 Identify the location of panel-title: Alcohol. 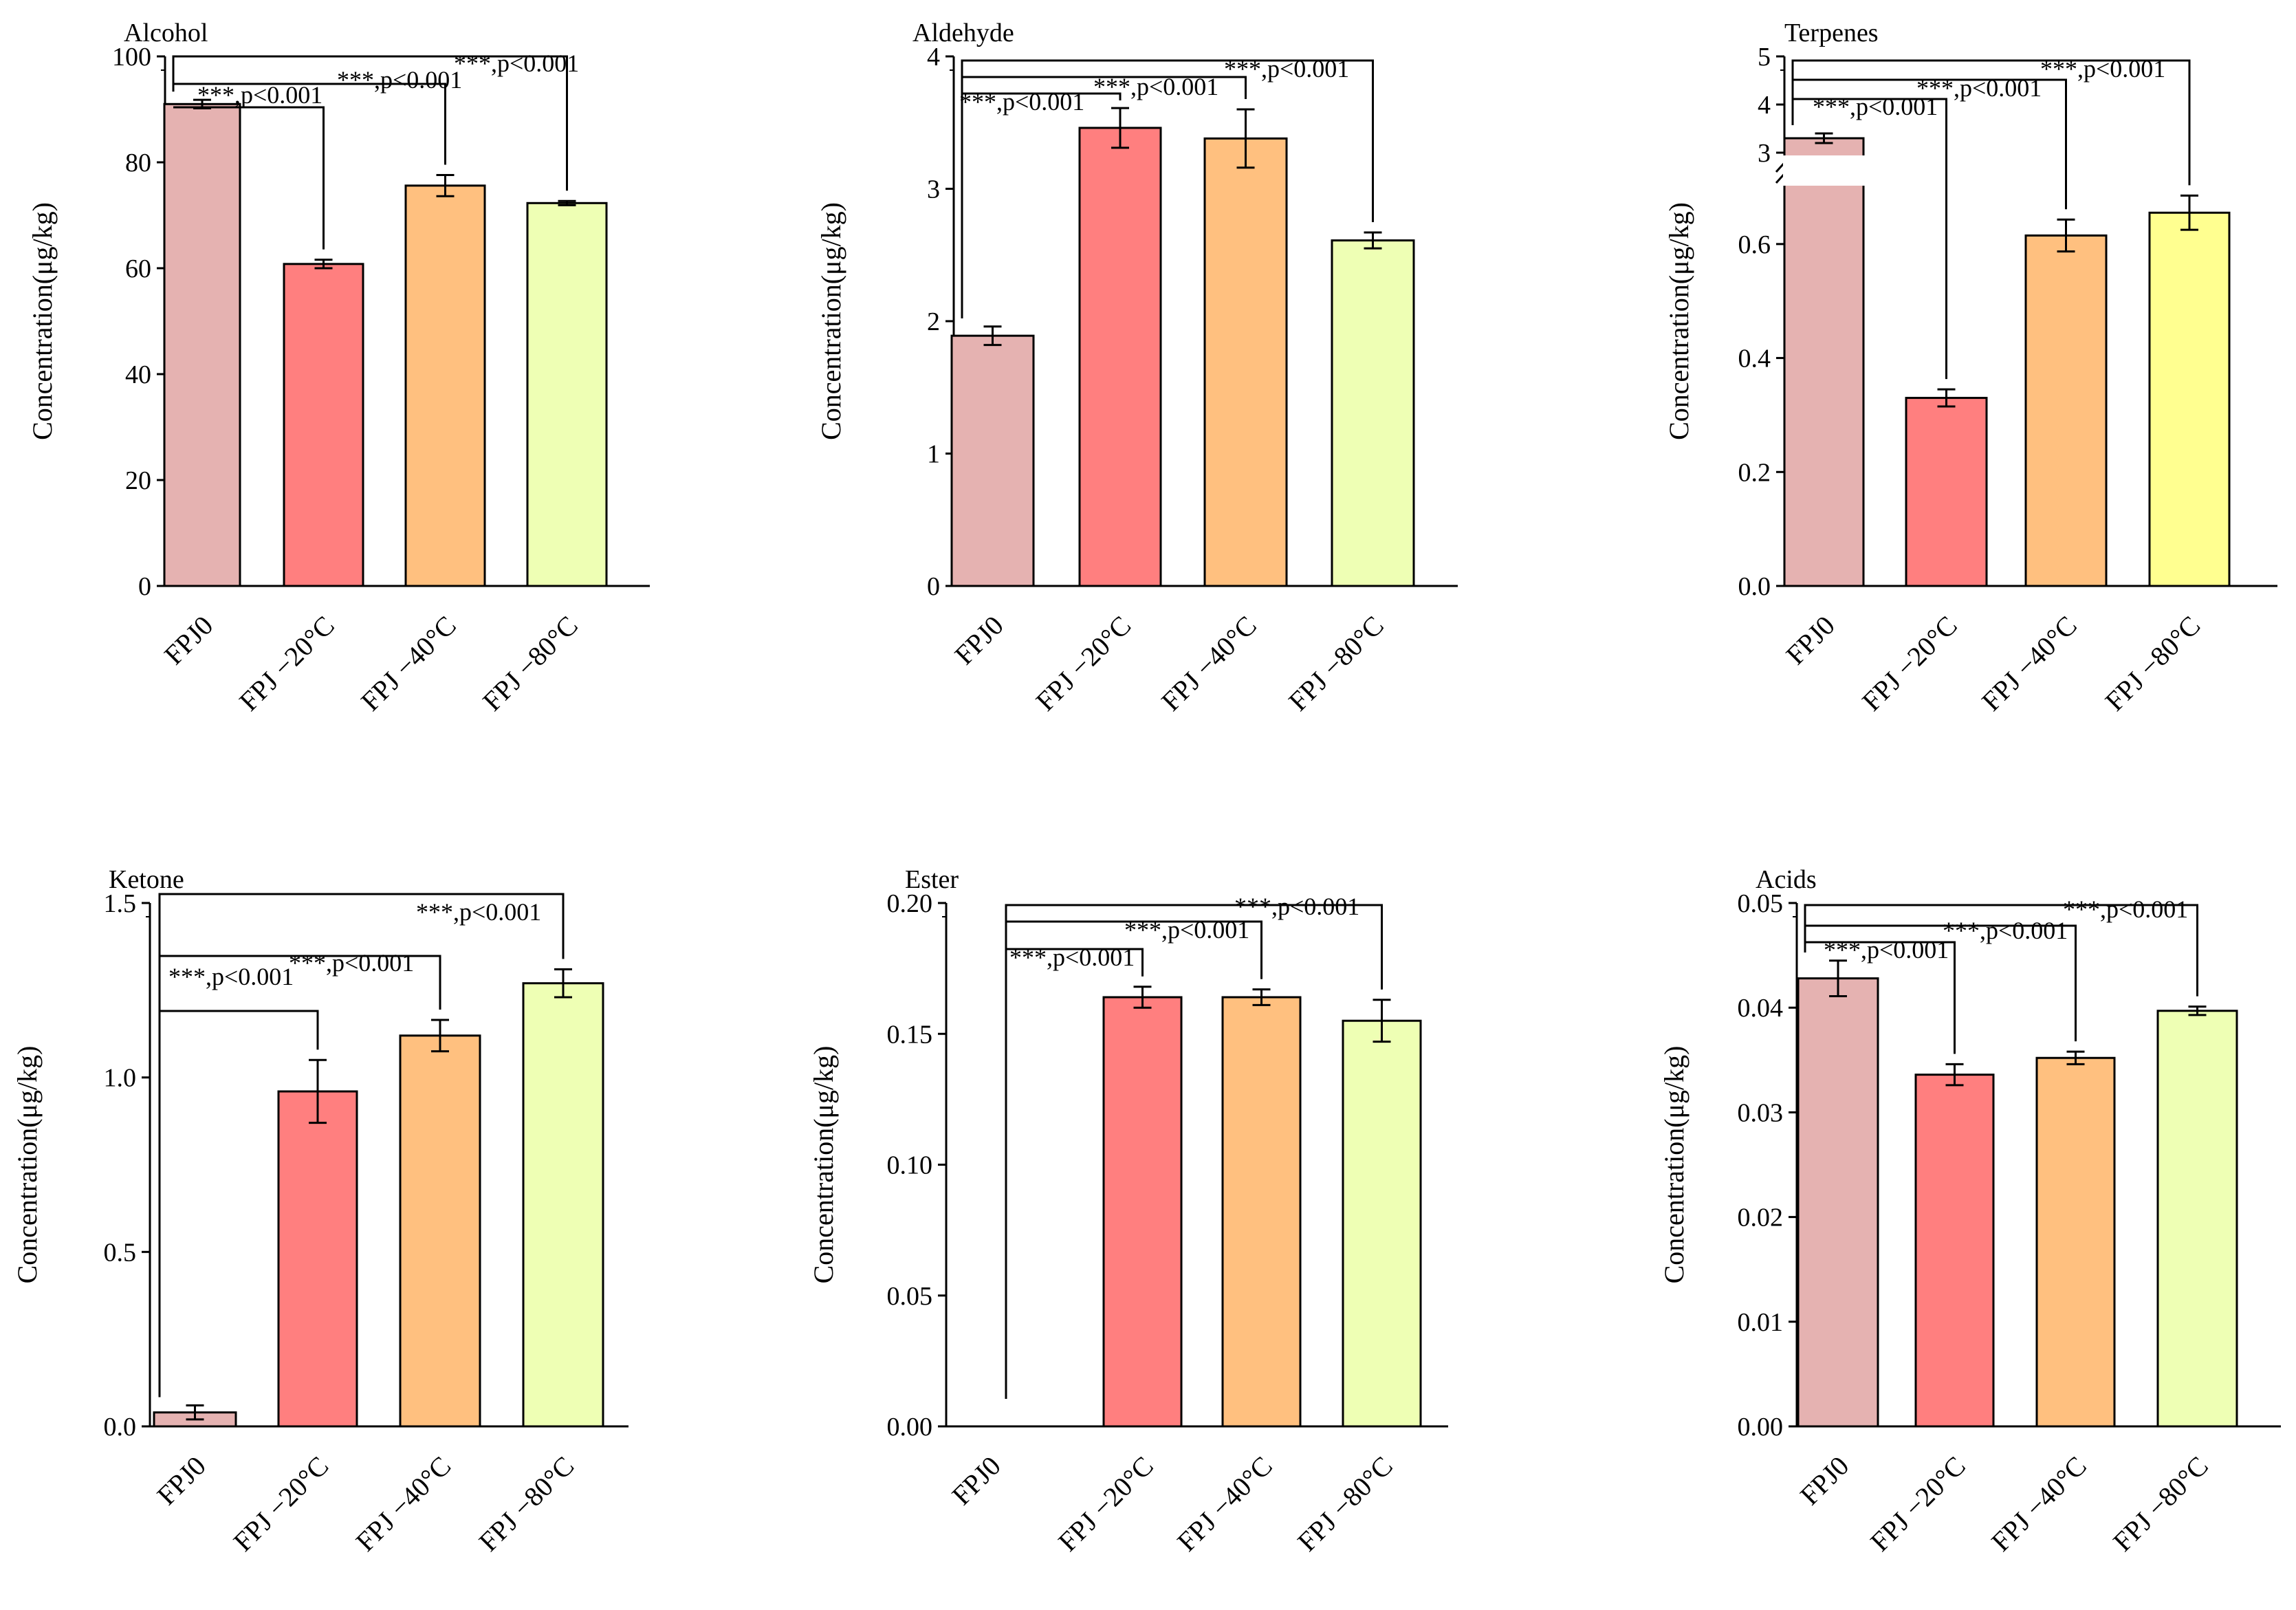
(166, 33).